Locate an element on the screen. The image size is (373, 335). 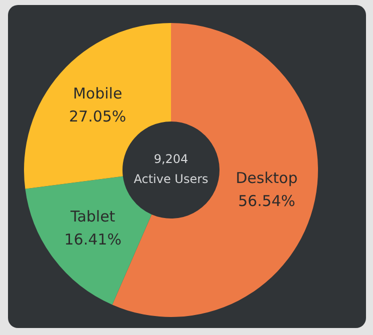
data-label: 16.41% is located at coordinates (93, 239).